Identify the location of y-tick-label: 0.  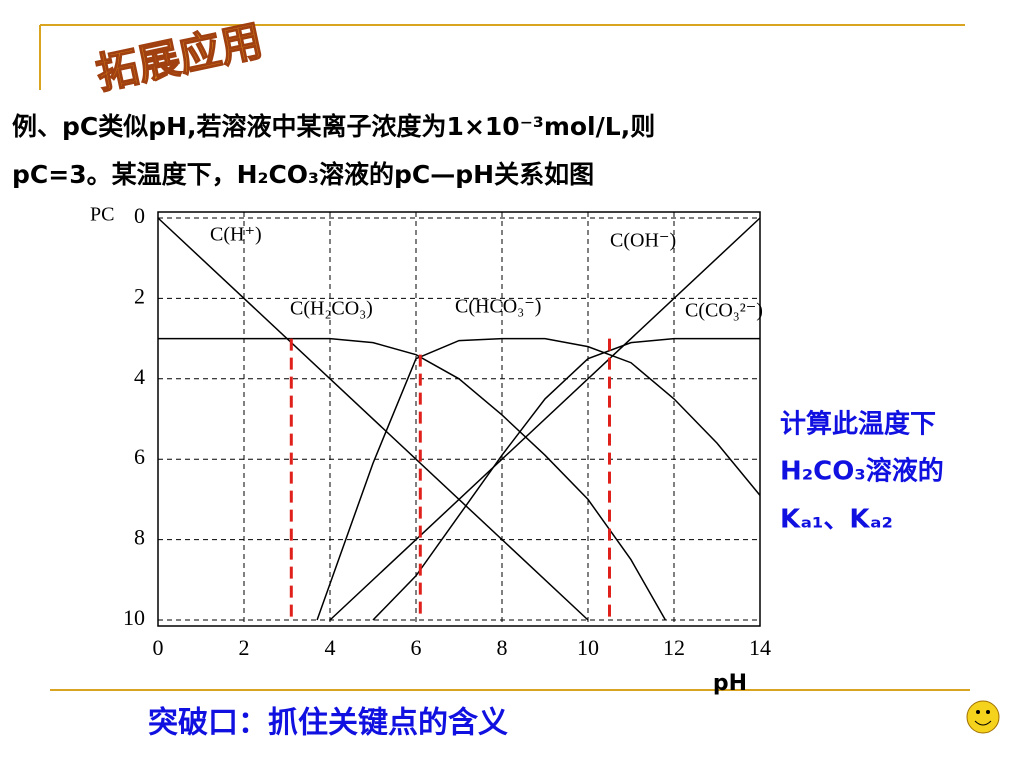
(139, 215).